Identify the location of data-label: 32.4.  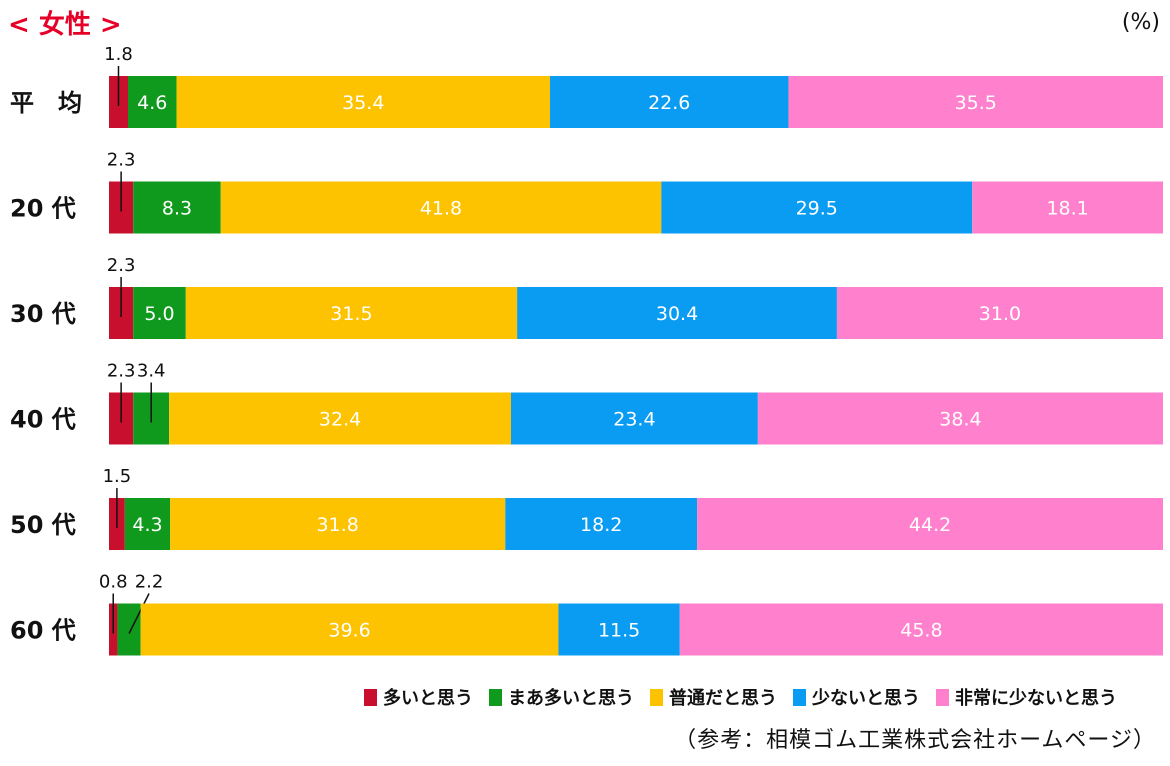
(340, 420).